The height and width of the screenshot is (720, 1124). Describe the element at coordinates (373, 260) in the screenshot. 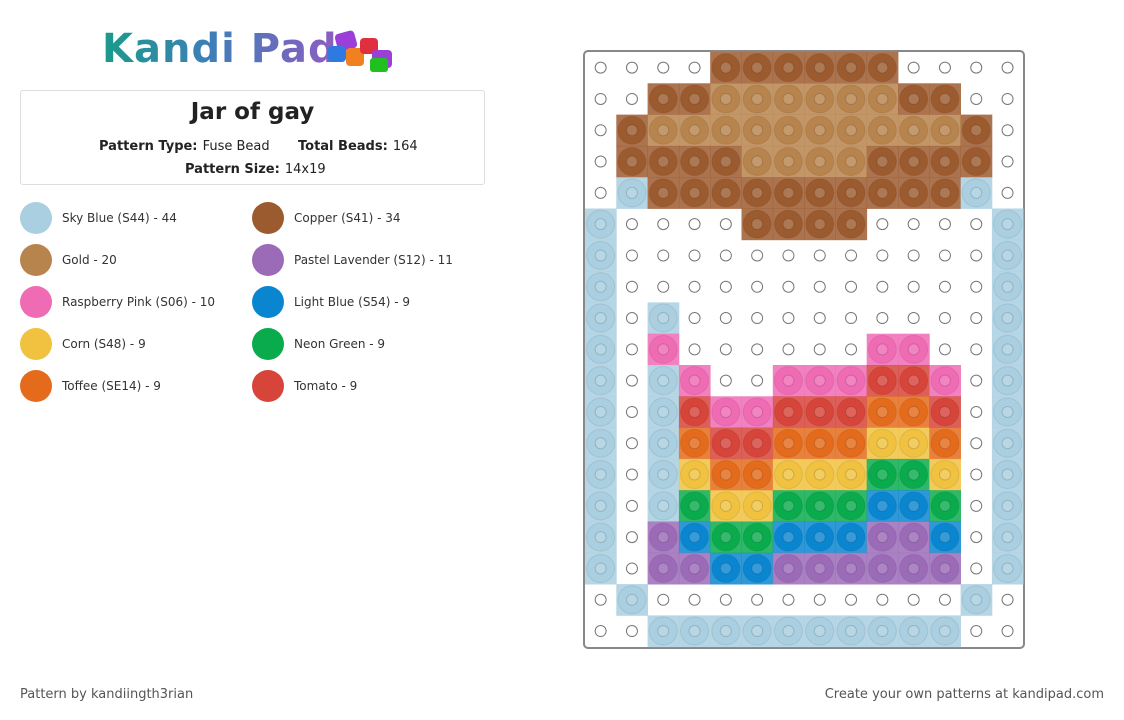

I see `legend-label: Pastel Lavender (S12) - 11` at that location.